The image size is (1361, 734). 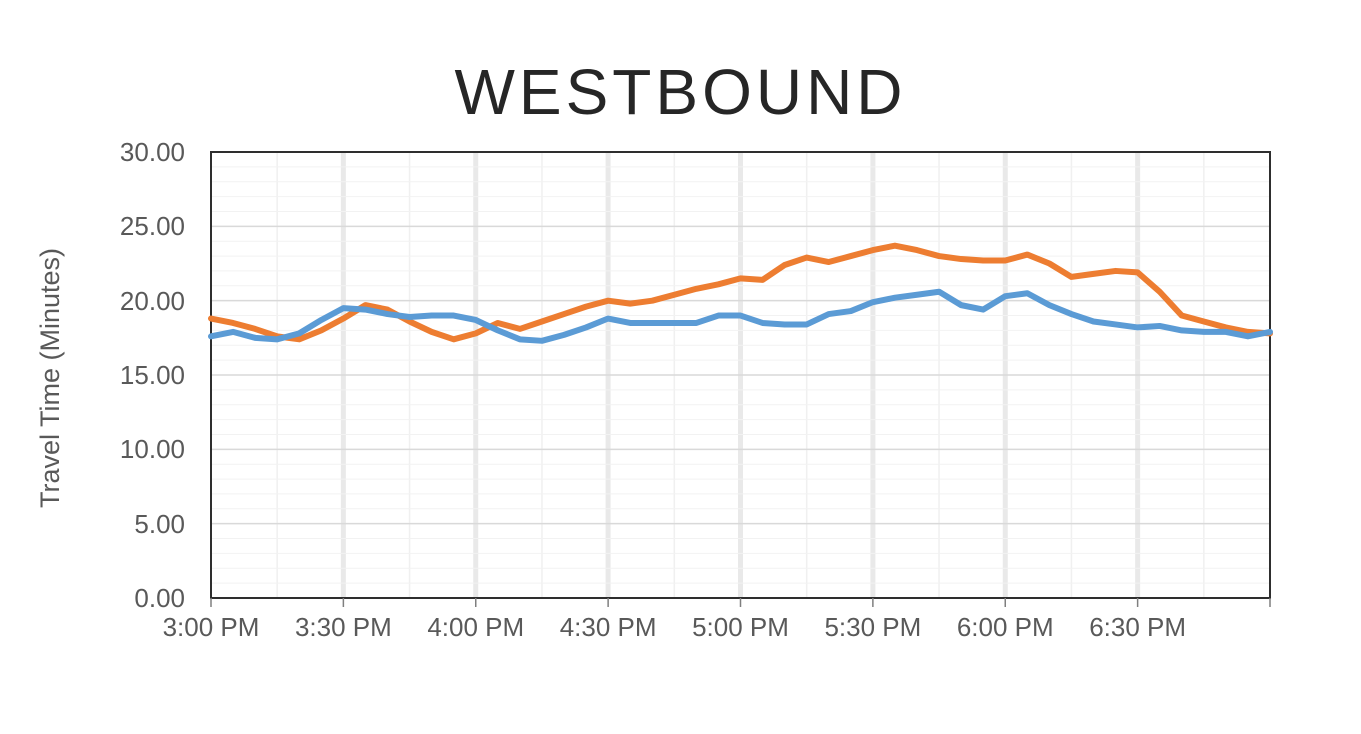 What do you see at coordinates (152, 449) in the screenshot?
I see `y-tick-label: 10.00` at bounding box center [152, 449].